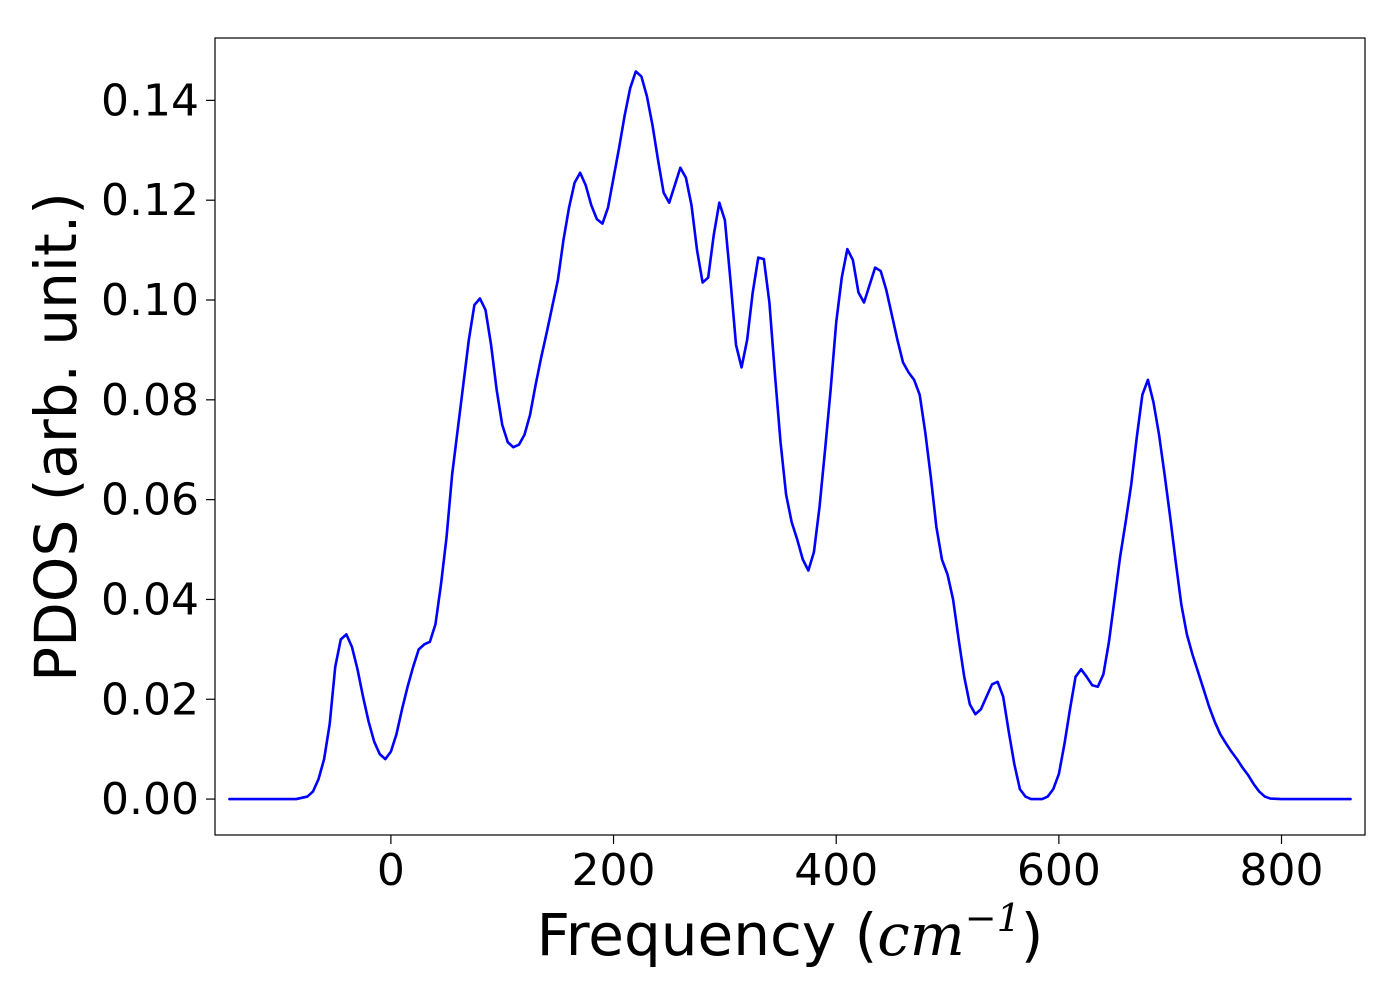 Image resolution: width=1400 pixels, height=1000 pixels. Describe the element at coordinates (1282, 870) in the screenshot. I see `x-tick-label: 800` at that location.